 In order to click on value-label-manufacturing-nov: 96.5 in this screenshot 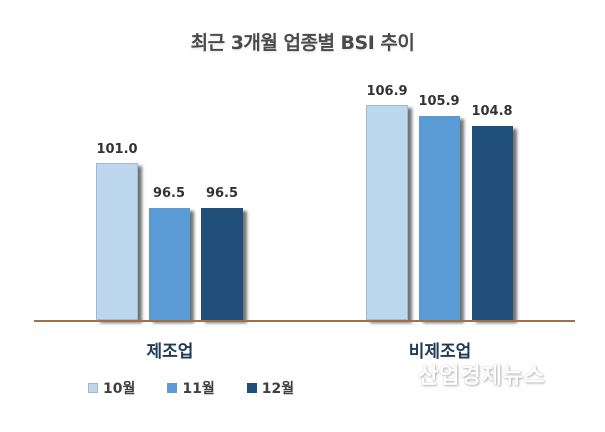, I will do `click(169, 193)`.